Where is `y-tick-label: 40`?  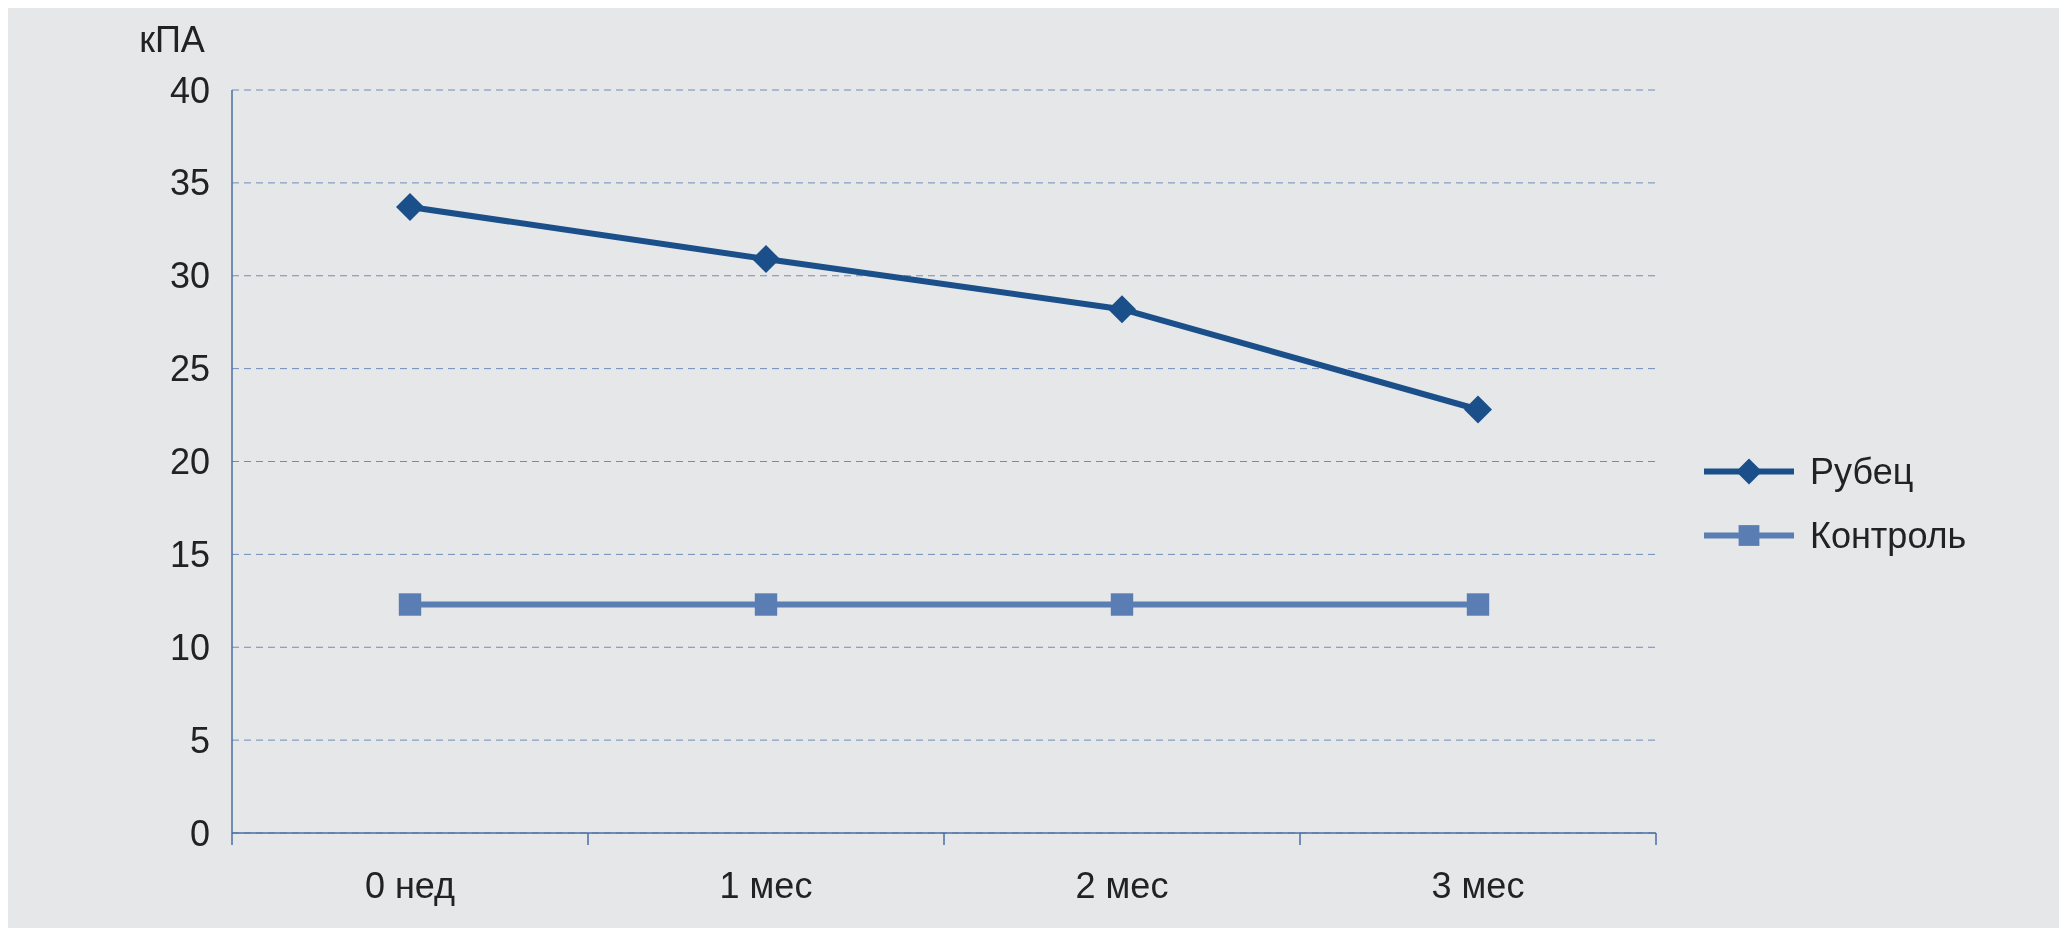
y-tick-label: 40 is located at coordinates (189, 90).